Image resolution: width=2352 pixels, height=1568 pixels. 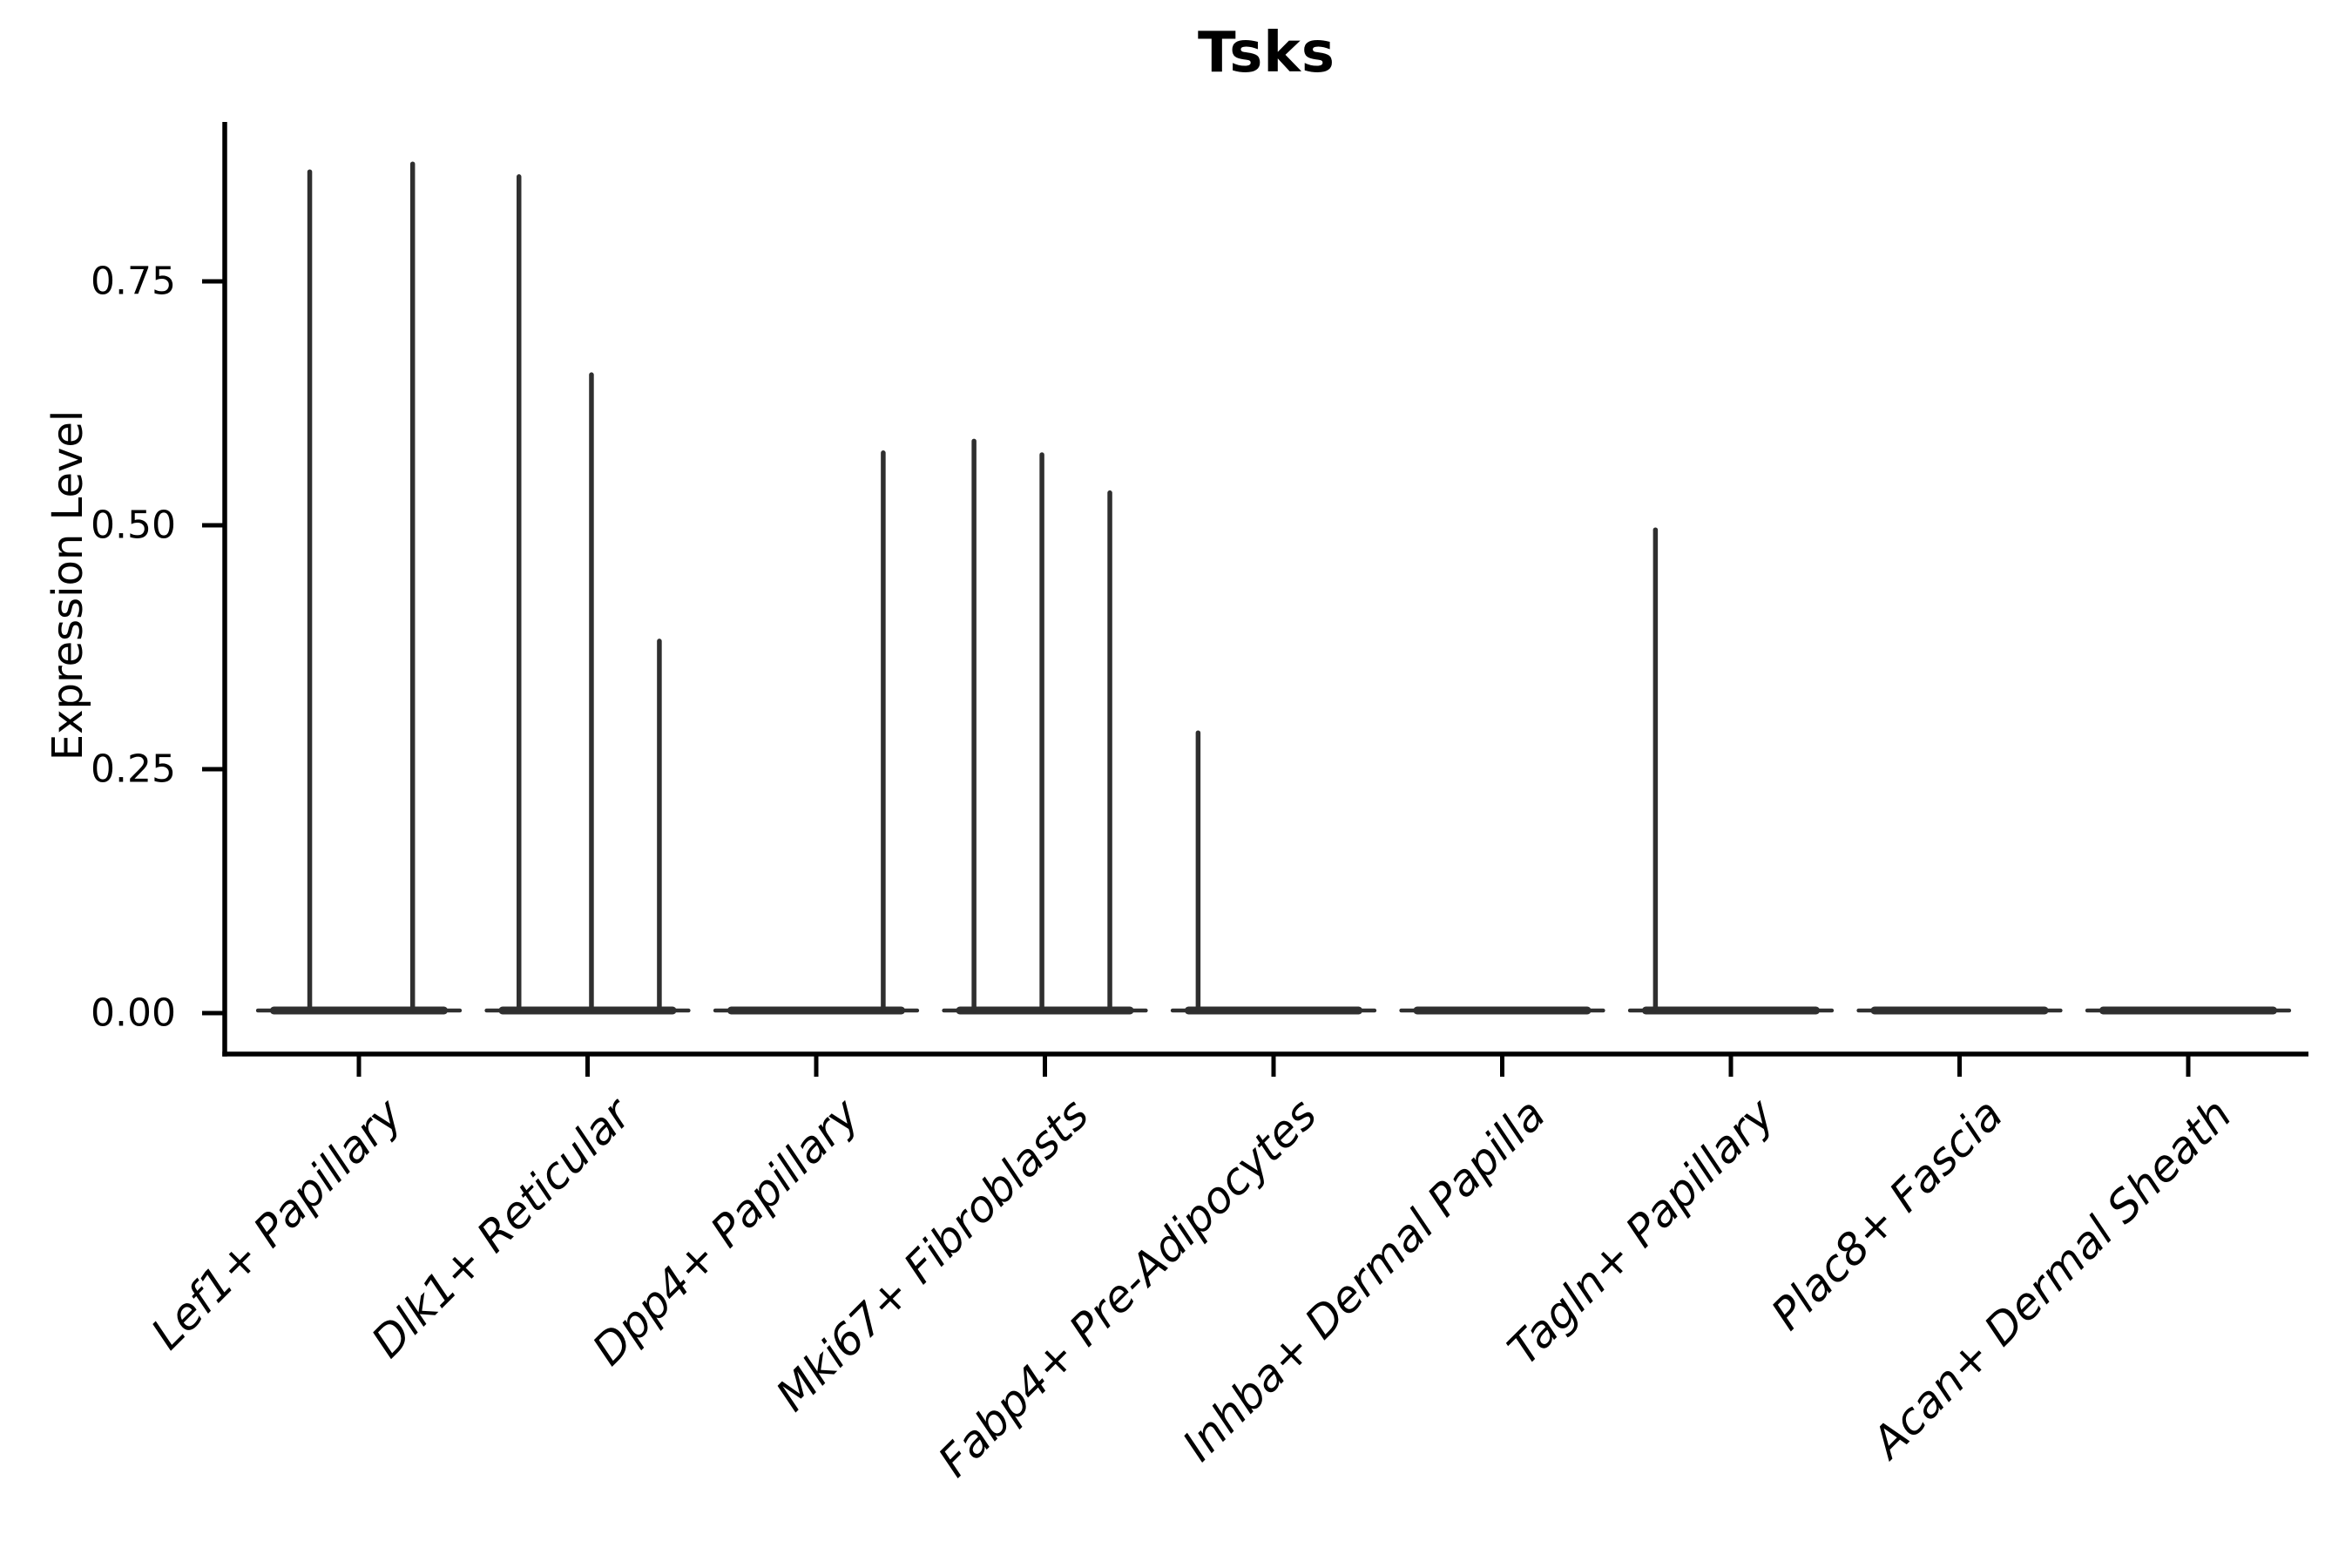 What do you see at coordinates (134, 281) in the screenshot?
I see `y-tick-label: 0.75` at bounding box center [134, 281].